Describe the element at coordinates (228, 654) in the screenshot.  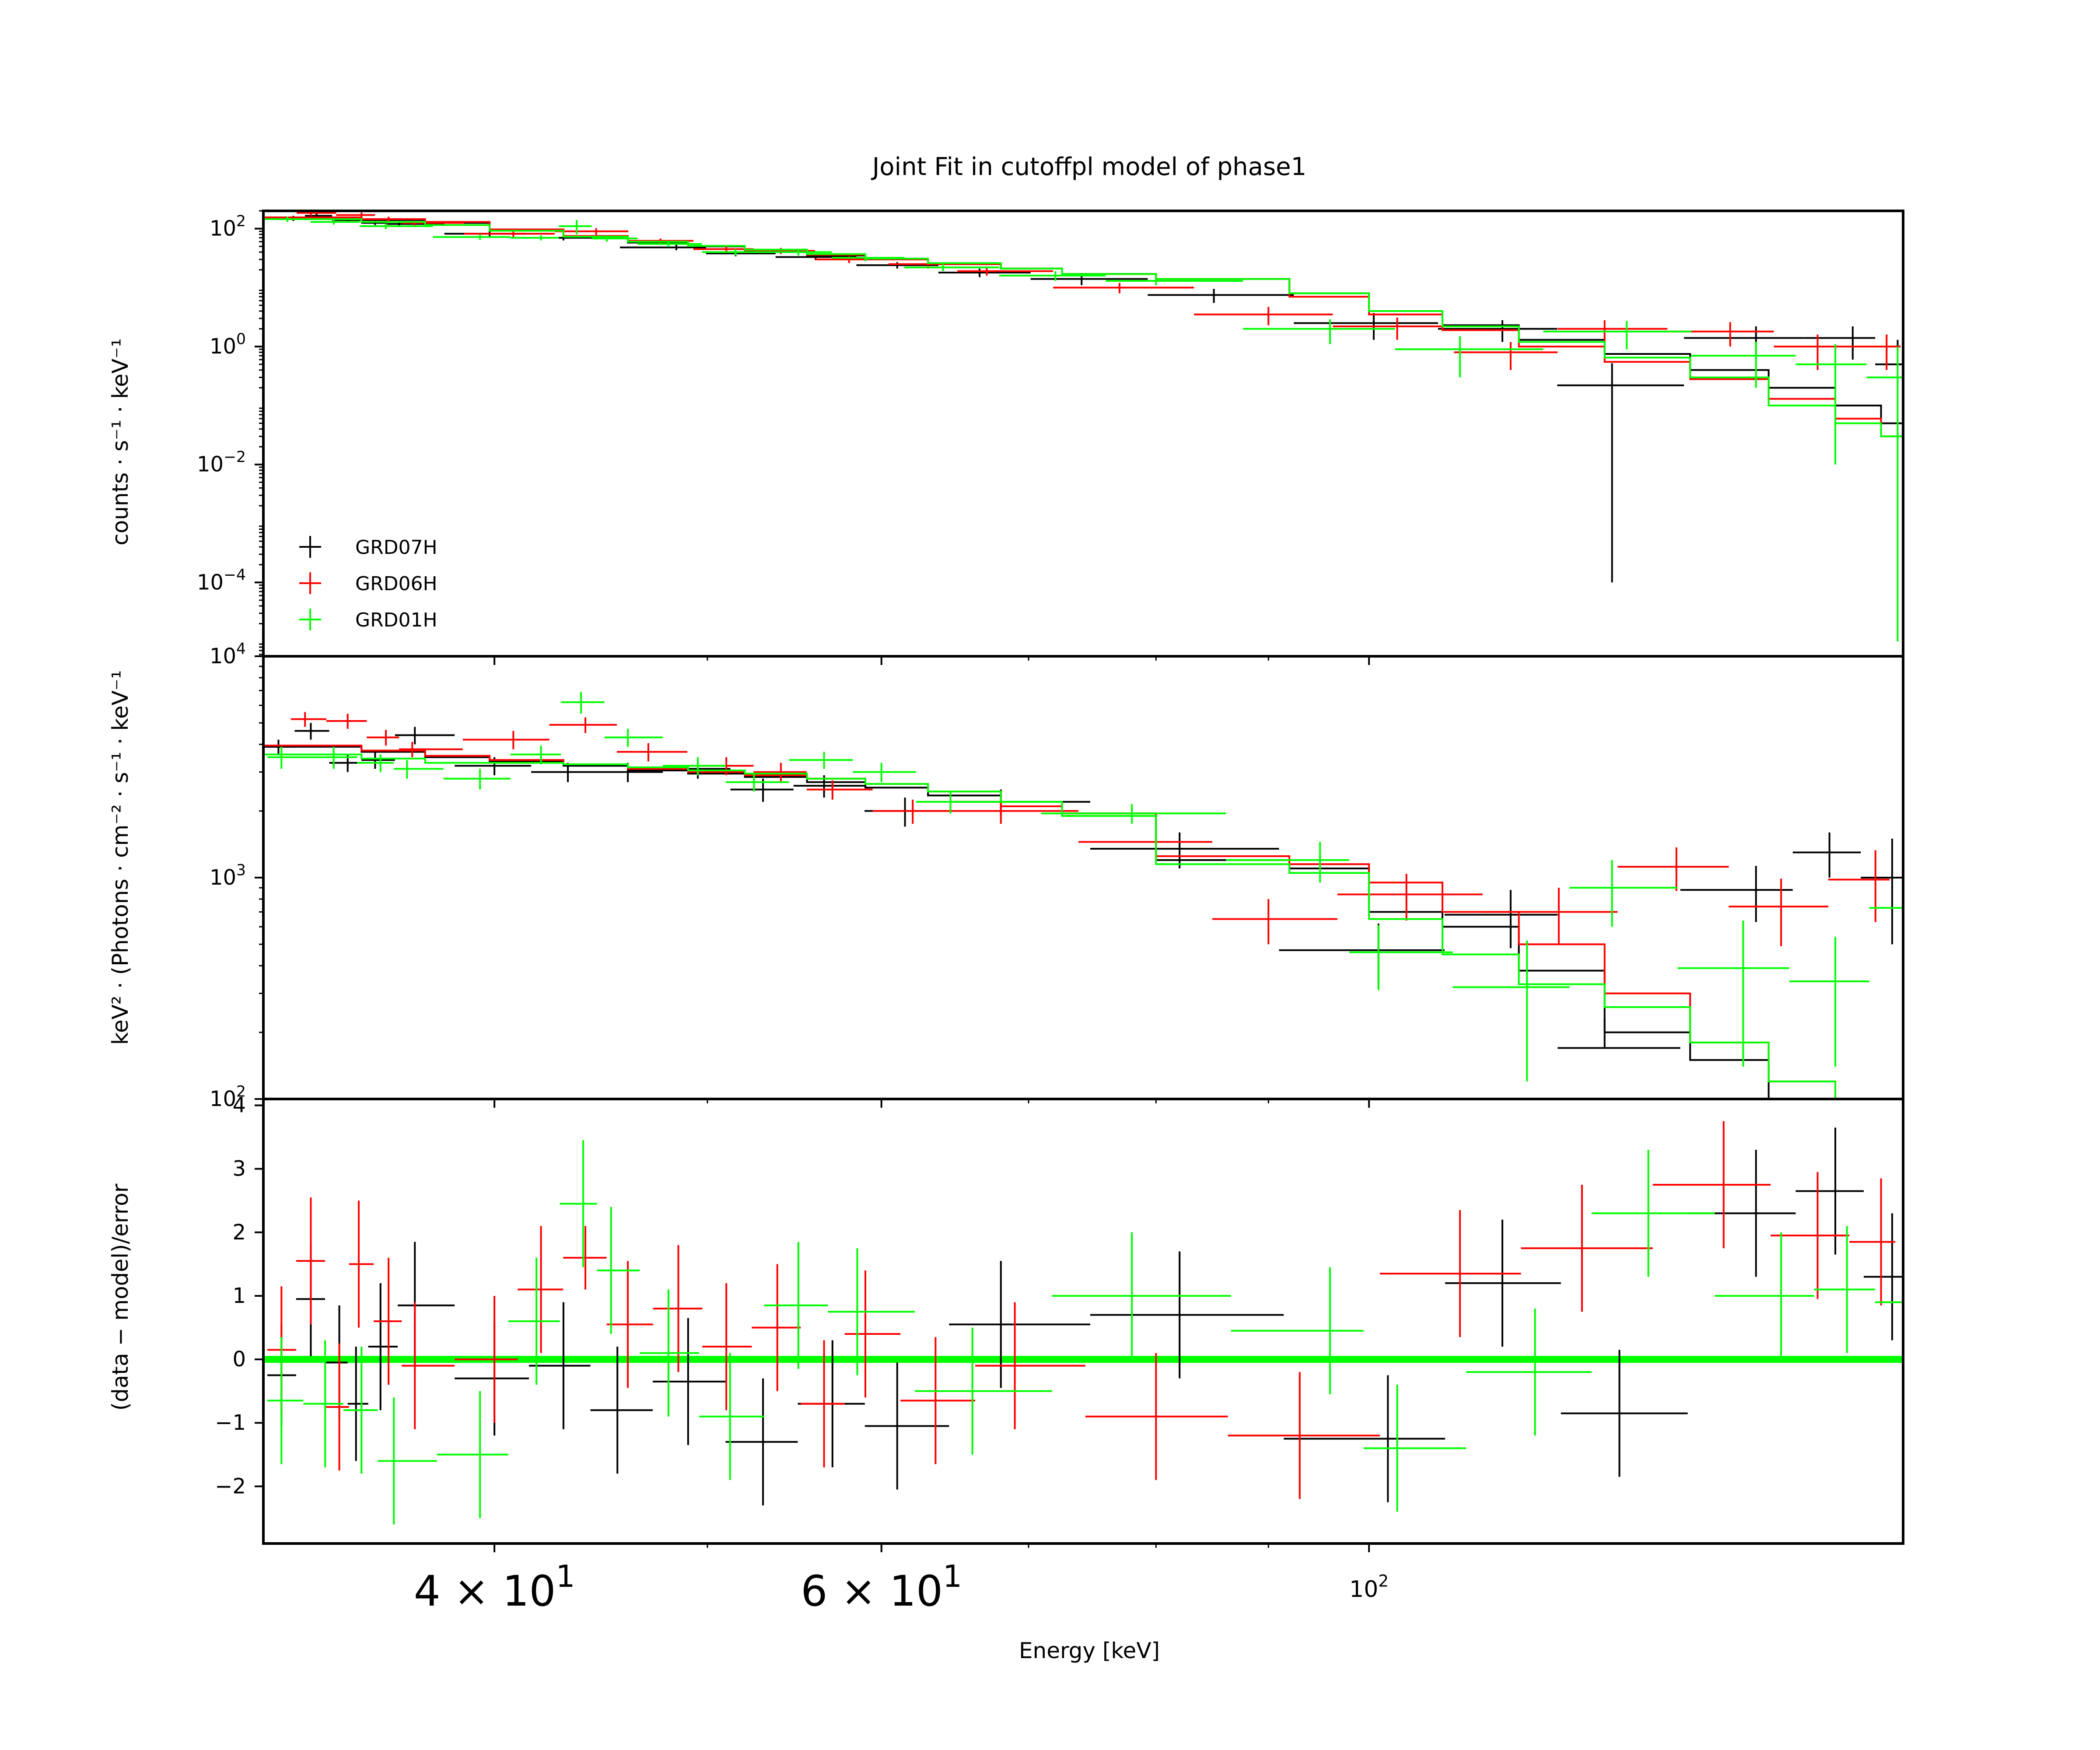
I see `y-tick-label: 10⁴` at that location.